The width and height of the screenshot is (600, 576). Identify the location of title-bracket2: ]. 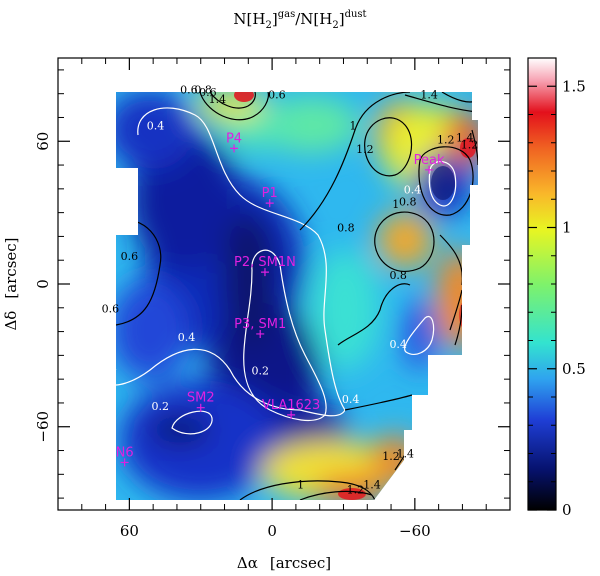
(342, 19).